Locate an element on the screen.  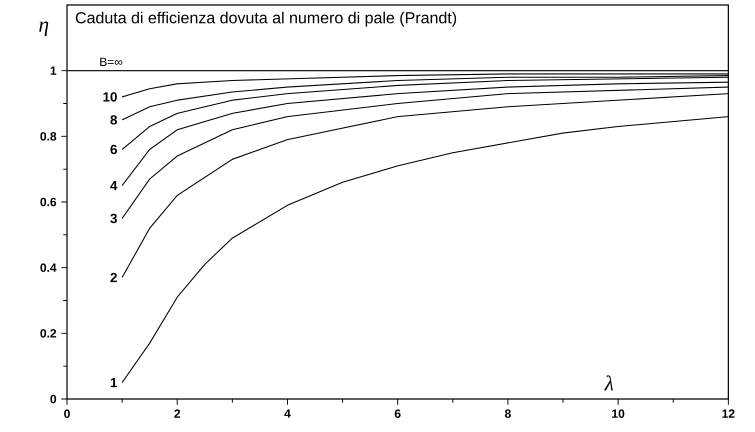
x-tick-label: 6 is located at coordinates (397, 413).